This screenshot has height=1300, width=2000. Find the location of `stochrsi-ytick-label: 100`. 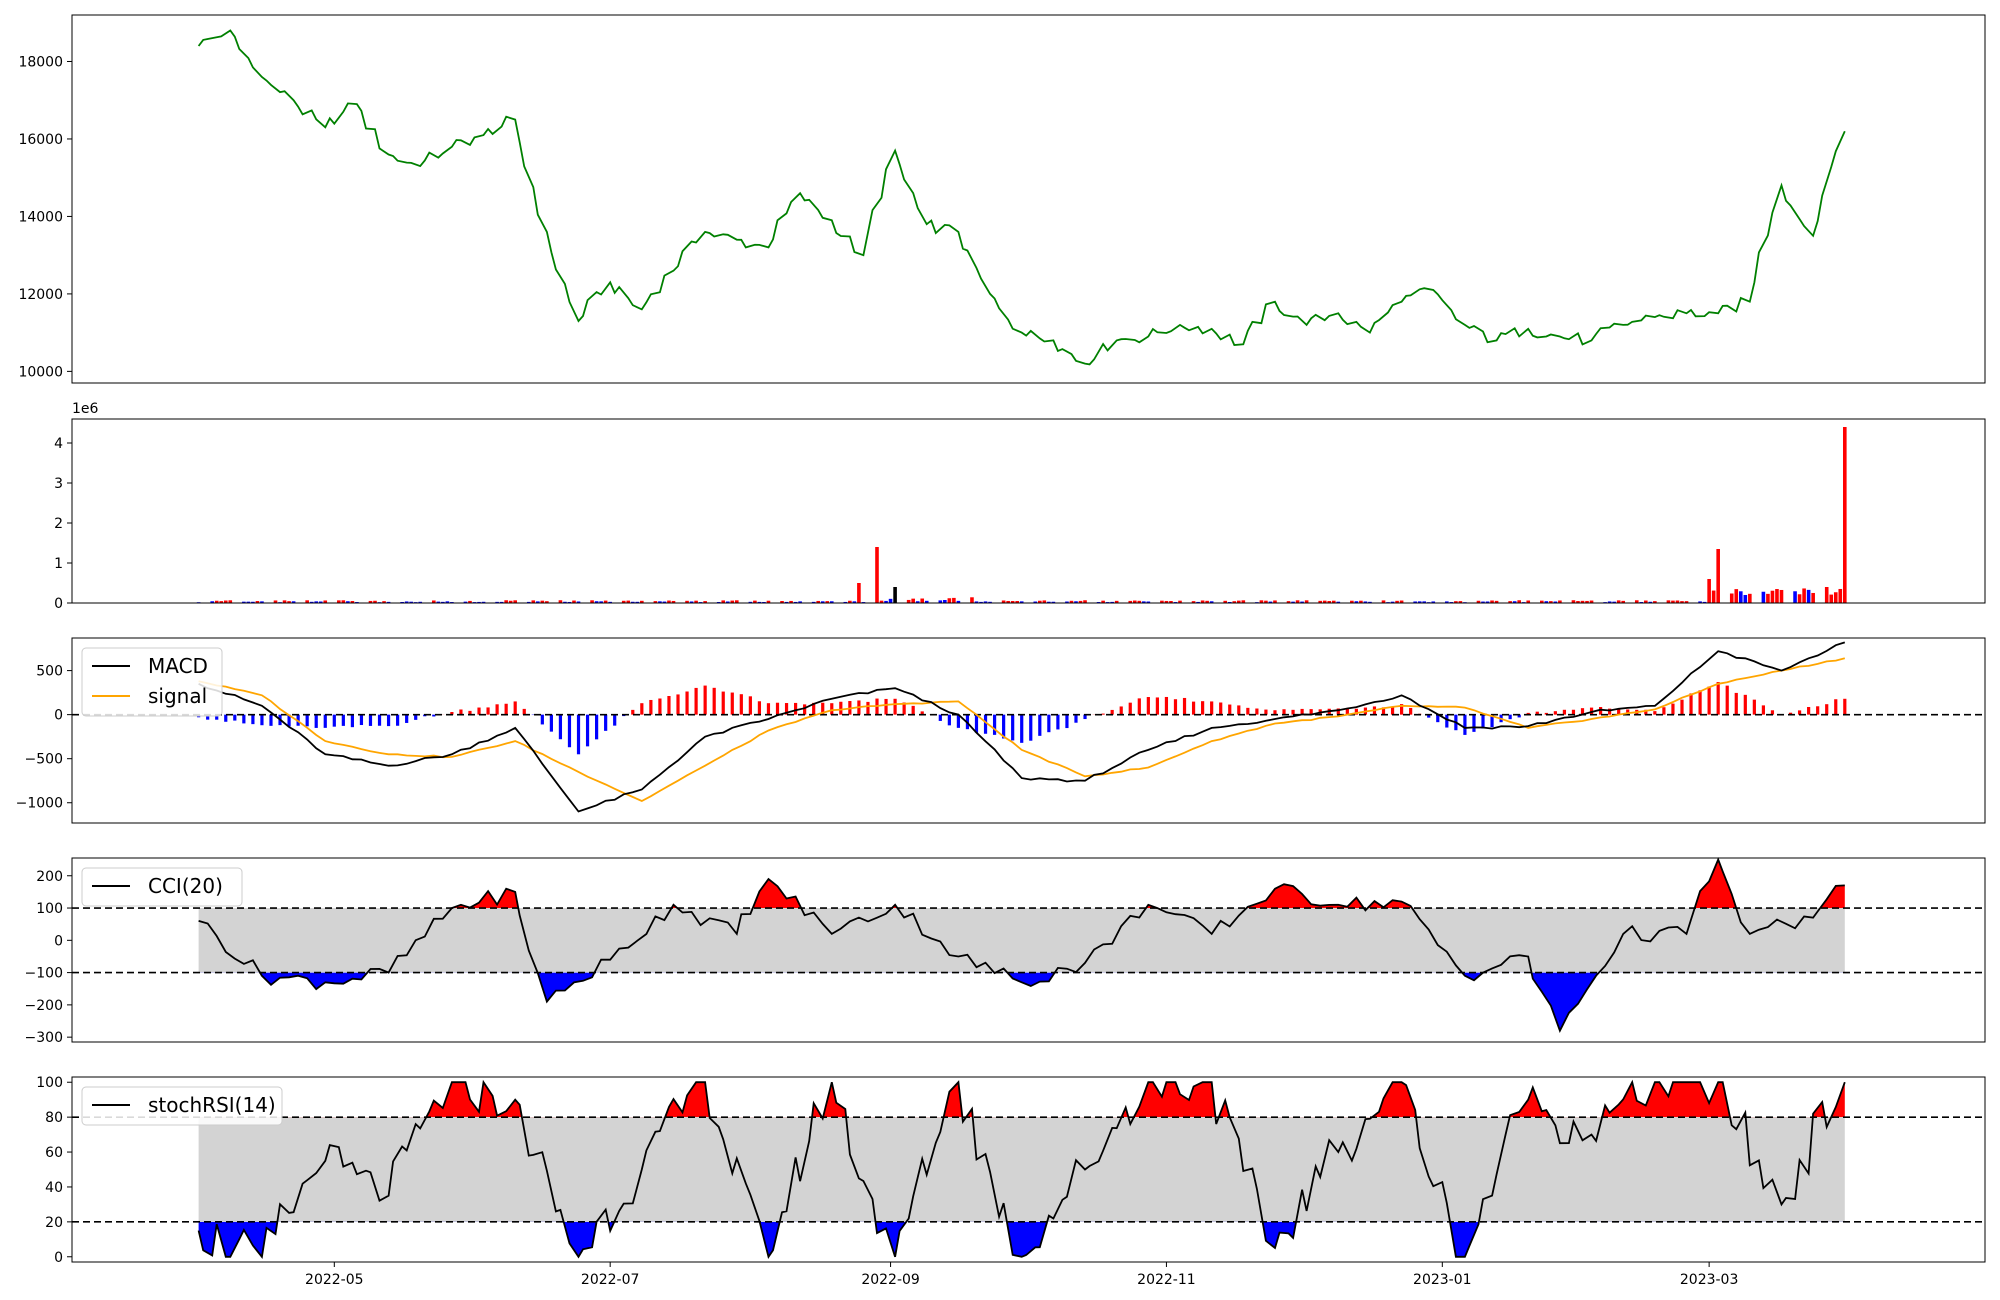

stochrsi-ytick-label: 100 is located at coordinates (49, 1083).